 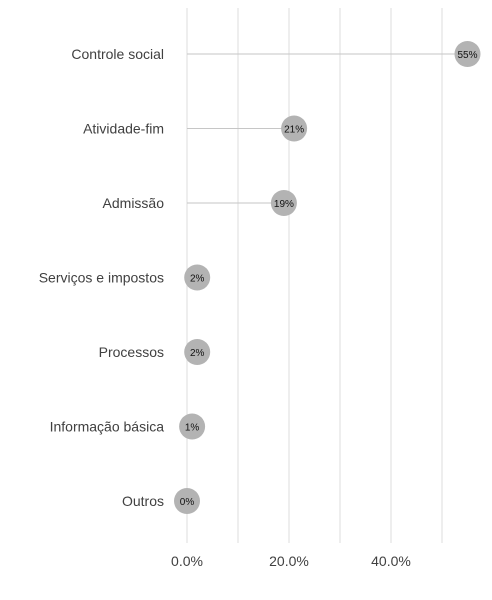 I want to click on category-label: Processos, so click(x=131, y=352).